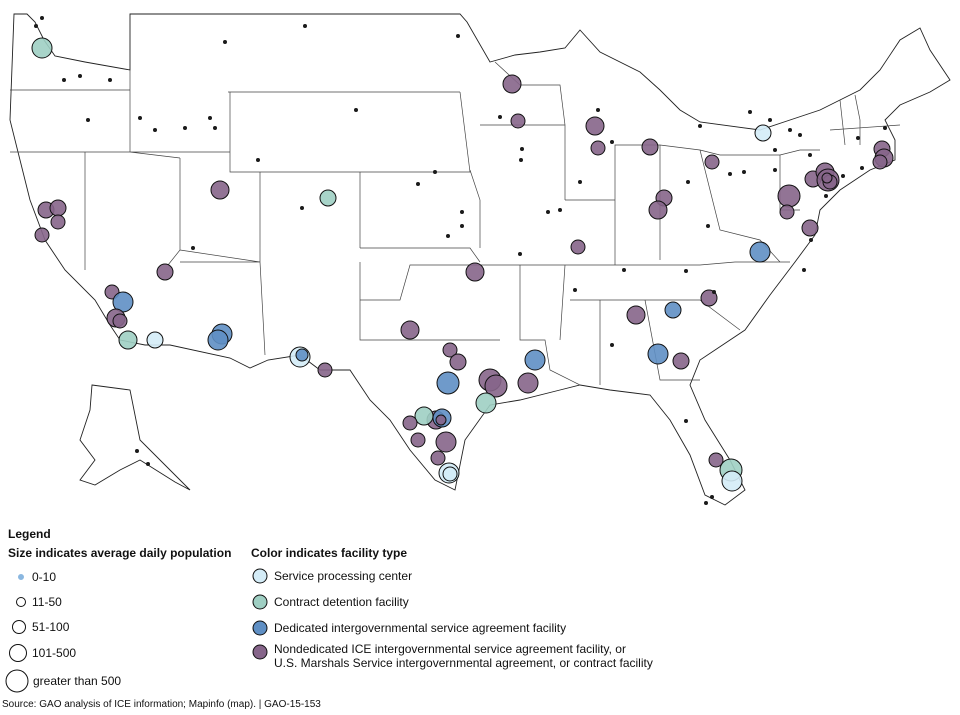 Image resolution: width=960 pixels, height=715 pixels. What do you see at coordinates (37, 627) in the screenshot?
I see `size-legend-51-100: 51-100` at bounding box center [37, 627].